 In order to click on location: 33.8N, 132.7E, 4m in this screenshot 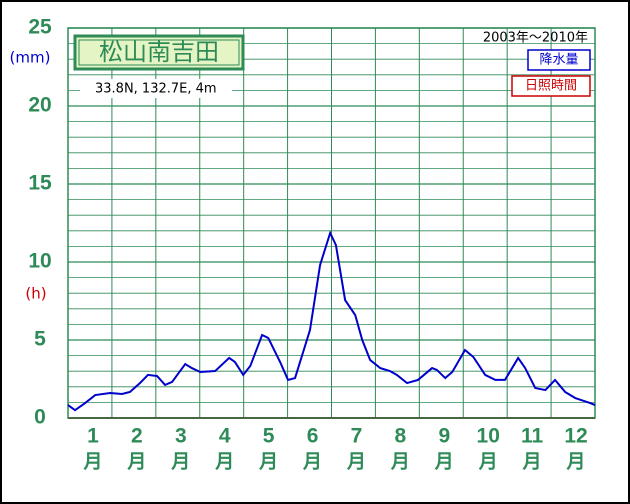, I will do `click(156, 89)`.